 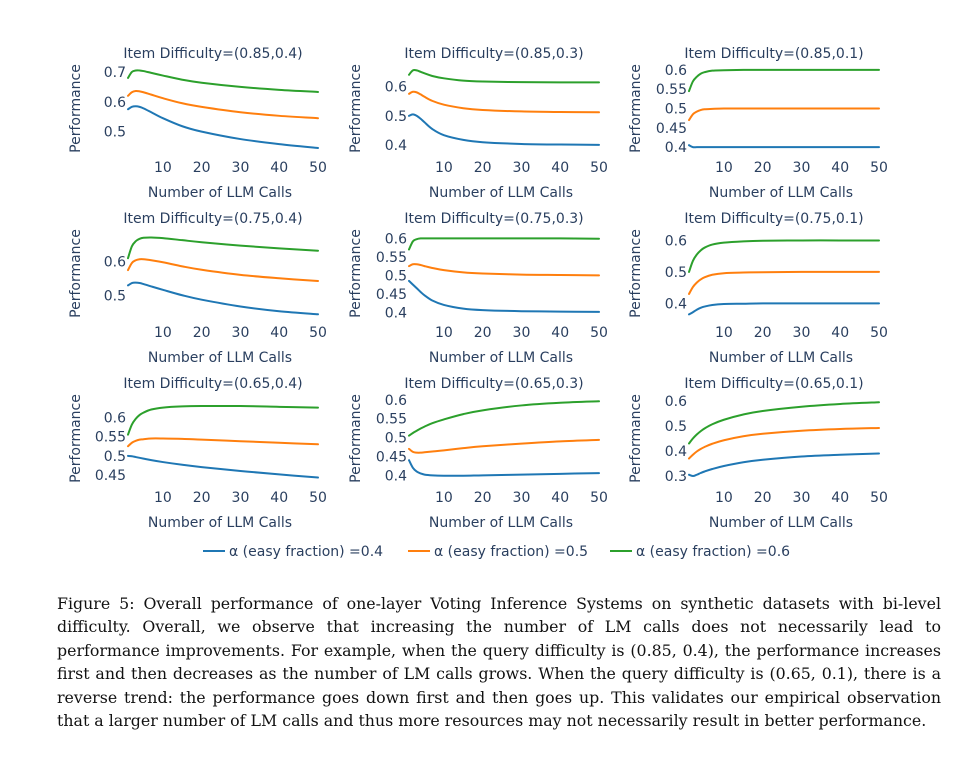 I want to click on subplot-title: Item Difficulty=(0.85,0.3), so click(x=493, y=54).